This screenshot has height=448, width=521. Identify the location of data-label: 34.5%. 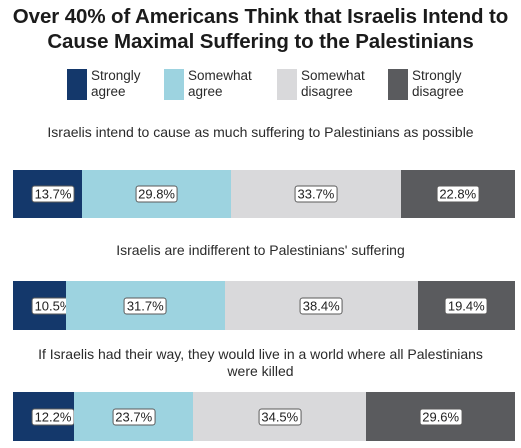
(280, 416).